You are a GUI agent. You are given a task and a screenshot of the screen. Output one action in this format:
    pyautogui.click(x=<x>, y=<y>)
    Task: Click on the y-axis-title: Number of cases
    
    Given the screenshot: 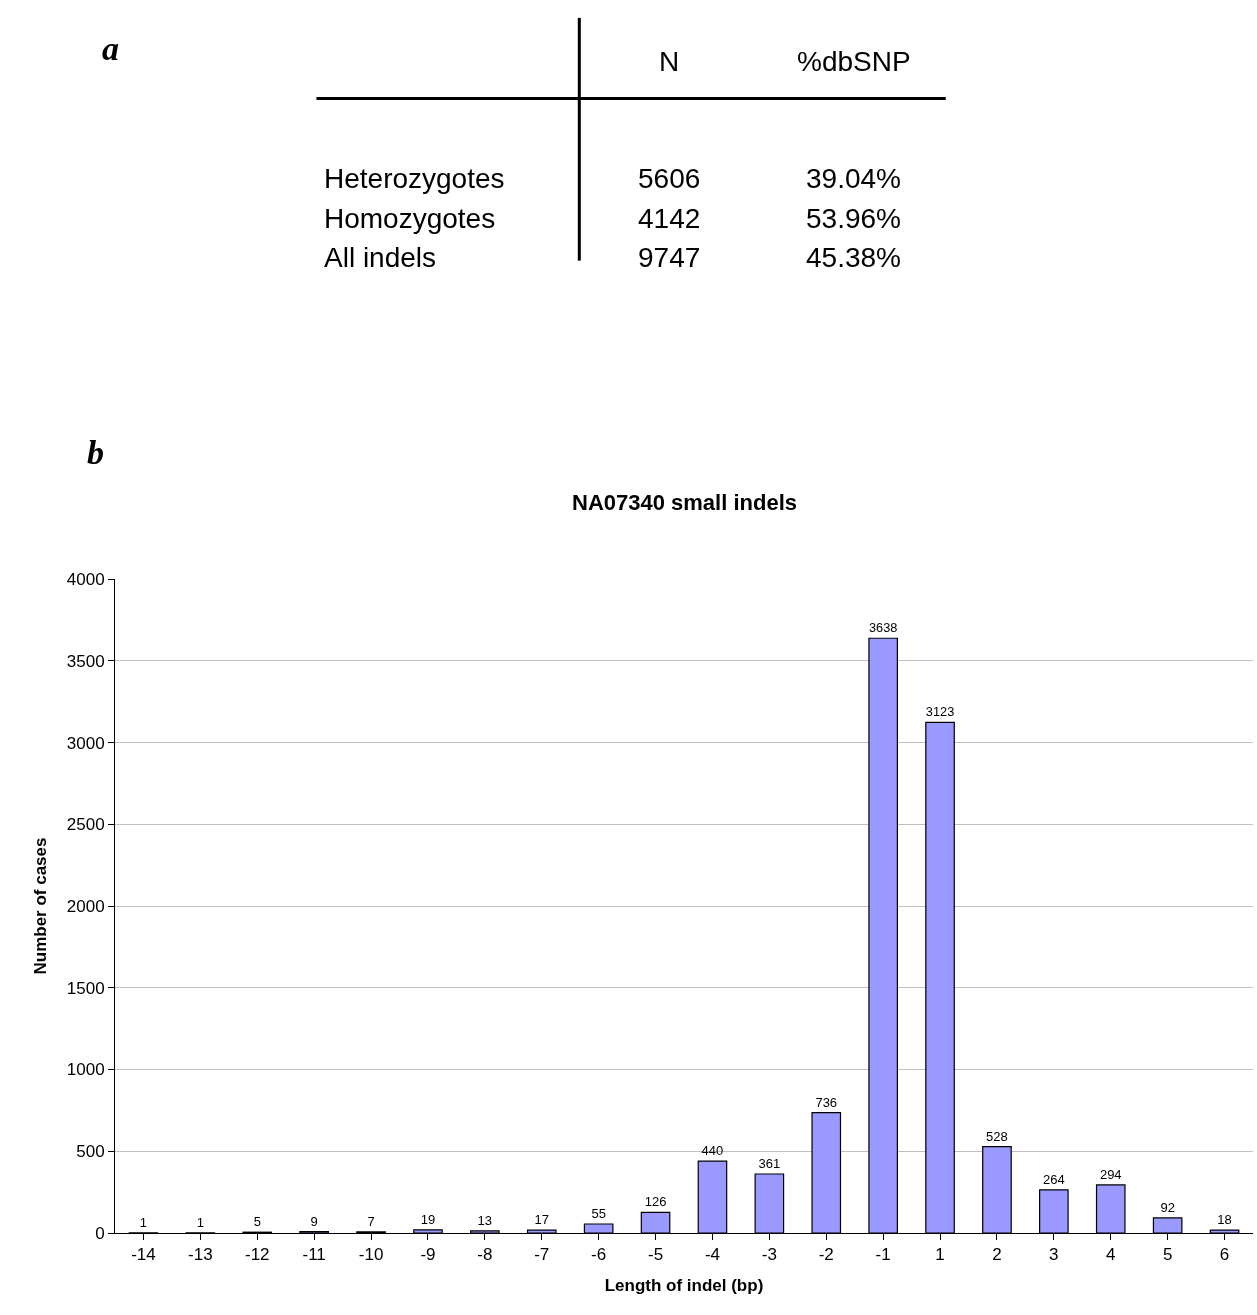 What is the action you would take?
    pyautogui.click(x=41, y=906)
    